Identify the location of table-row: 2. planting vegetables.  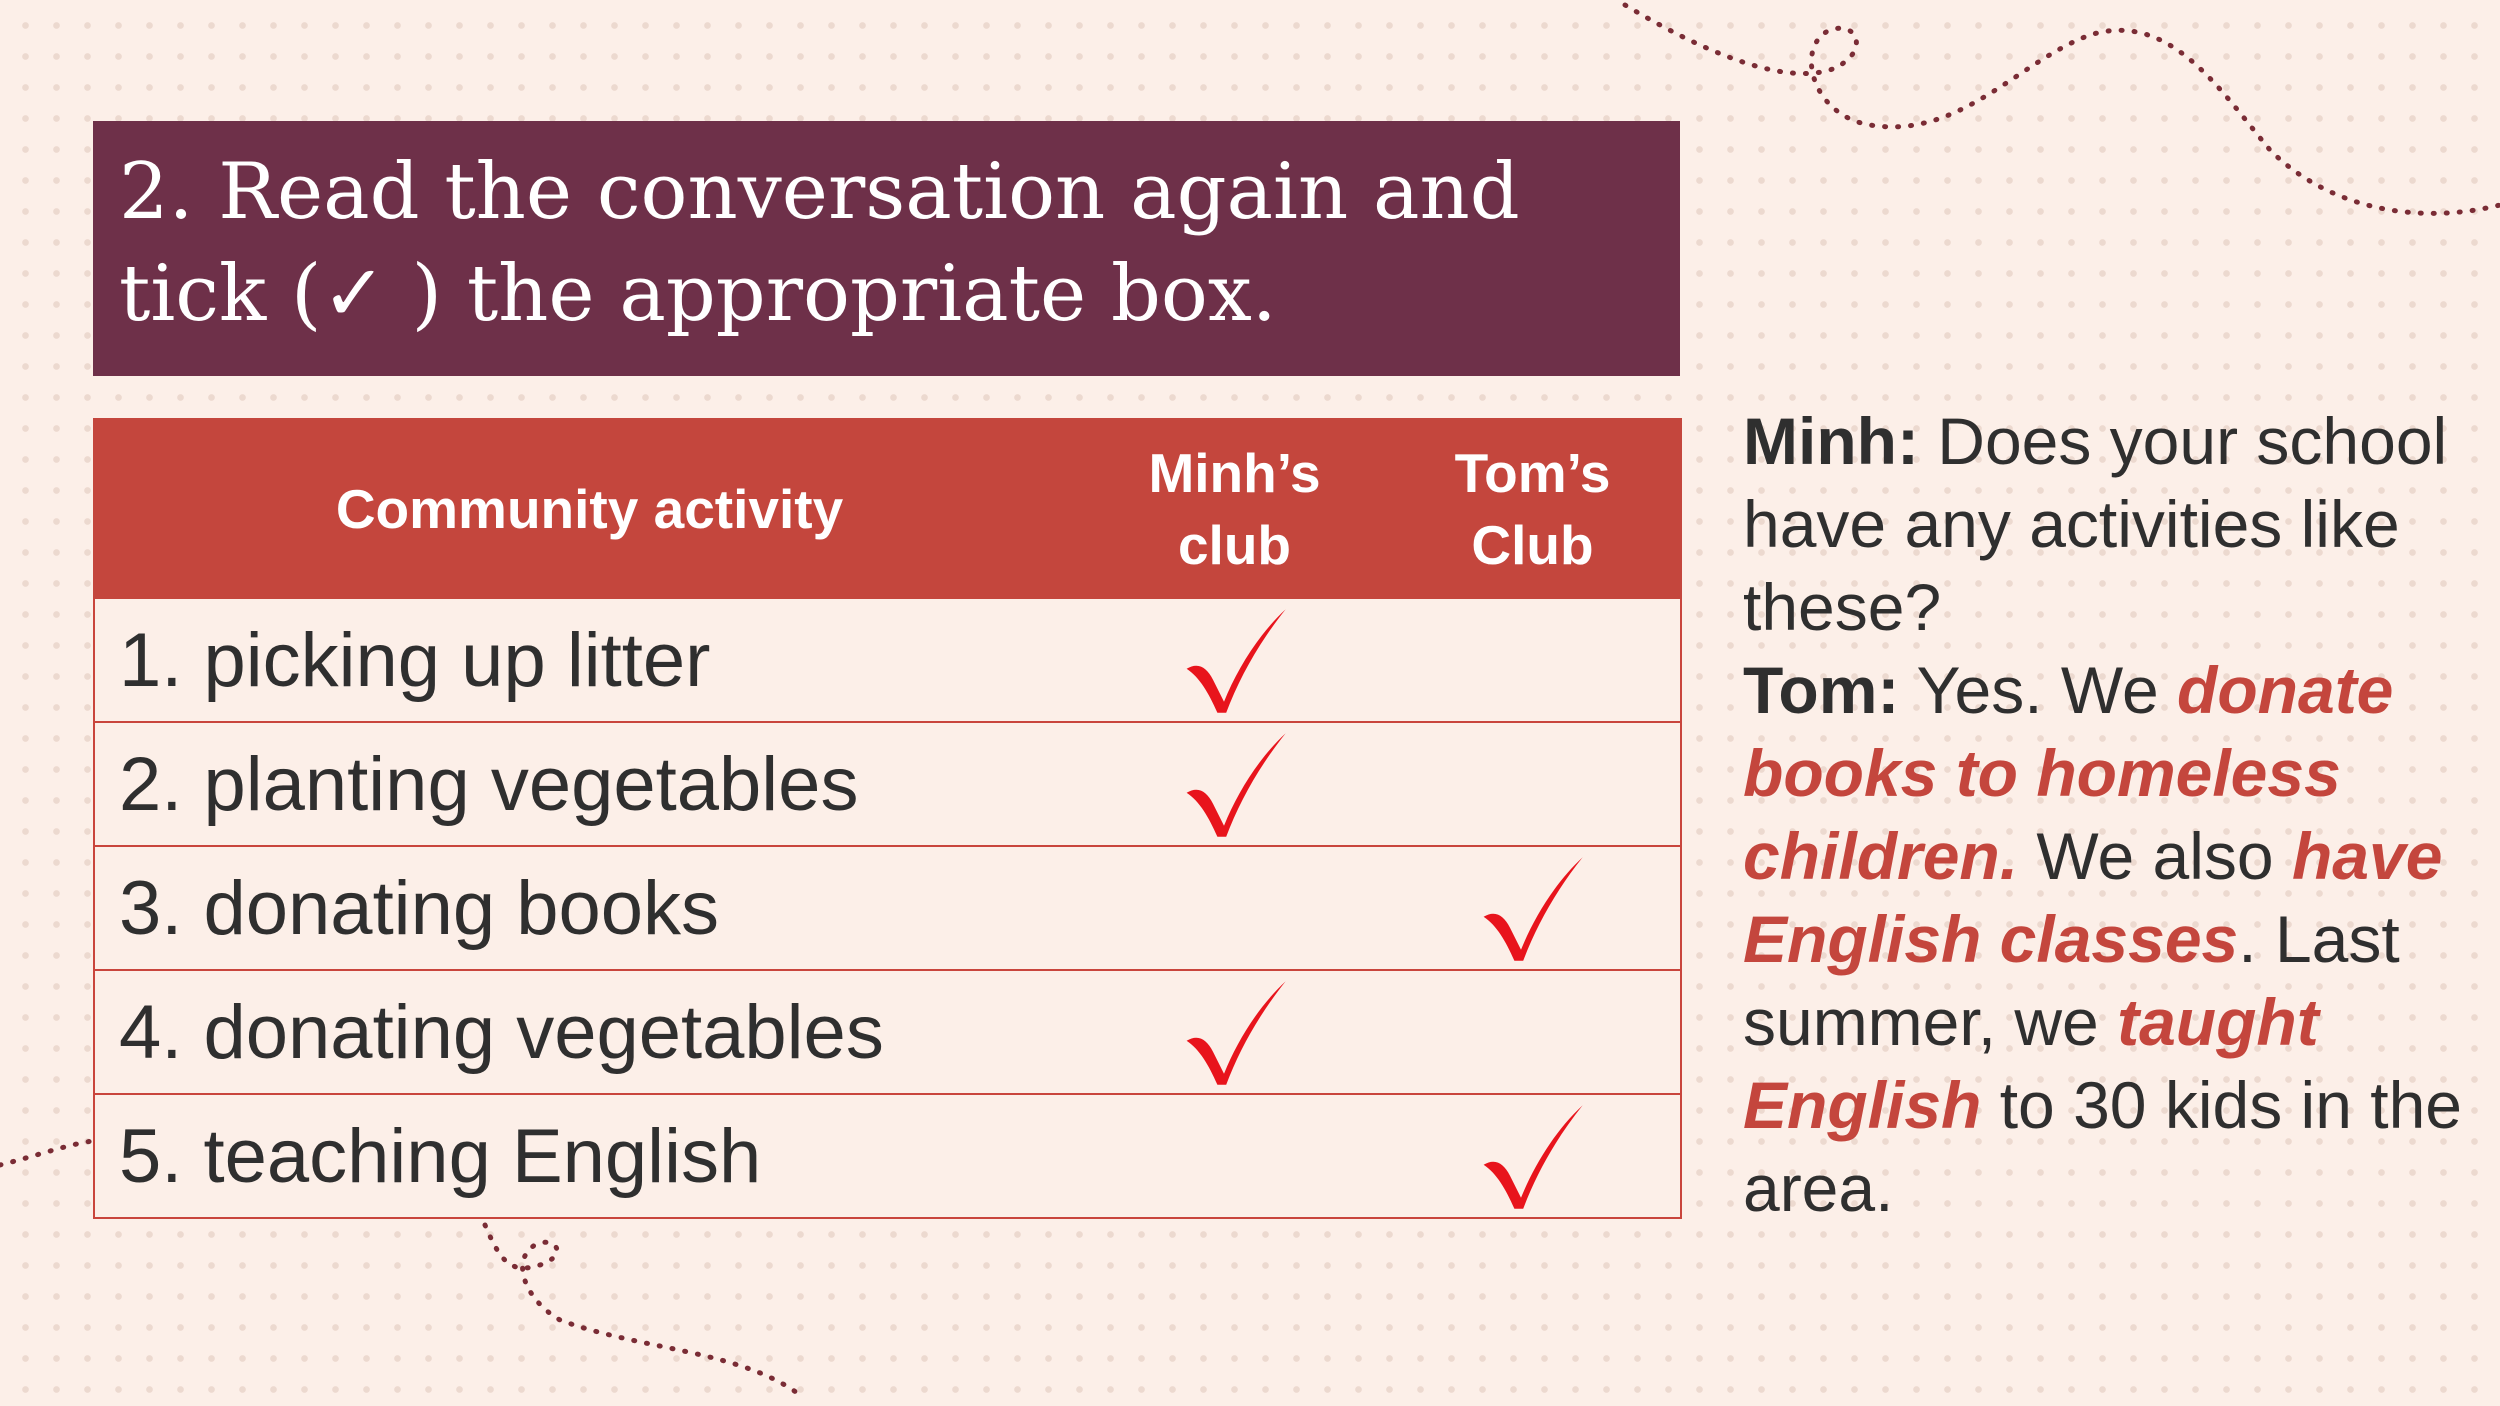
(887, 784).